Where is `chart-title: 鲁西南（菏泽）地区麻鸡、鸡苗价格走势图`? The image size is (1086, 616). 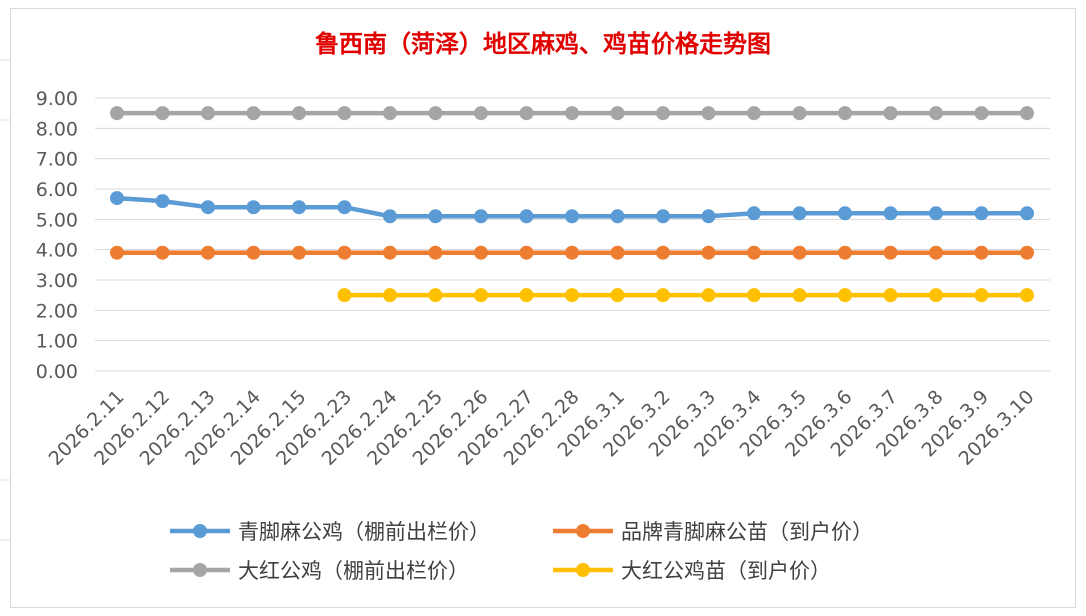
chart-title: 鲁西南（菏泽）地区麻鸡、鸡苗价格走势图 is located at coordinates (543, 44).